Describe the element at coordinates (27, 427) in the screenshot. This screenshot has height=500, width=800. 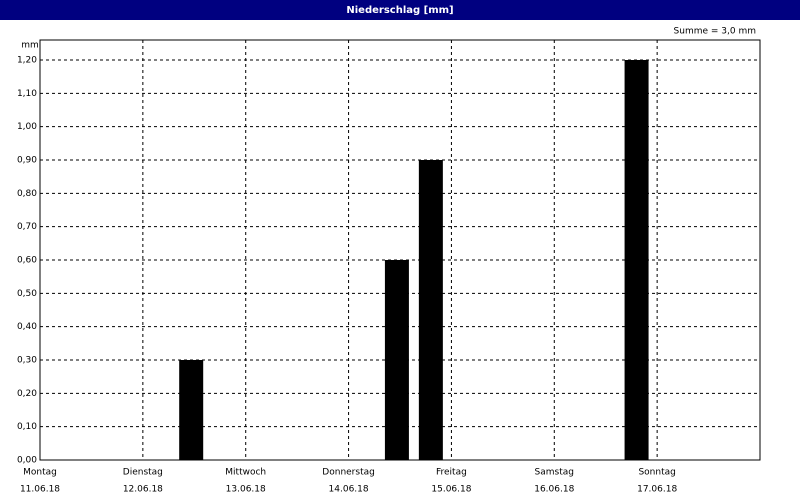
I see `y-tick-label: 0,10` at that location.